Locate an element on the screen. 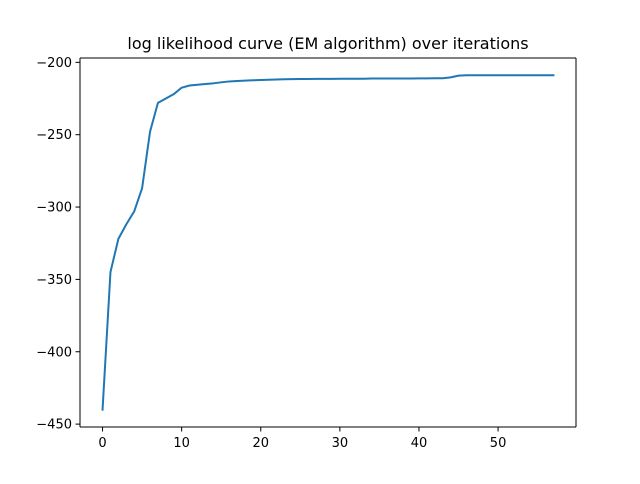  x-tick-label: 20 is located at coordinates (260, 443).